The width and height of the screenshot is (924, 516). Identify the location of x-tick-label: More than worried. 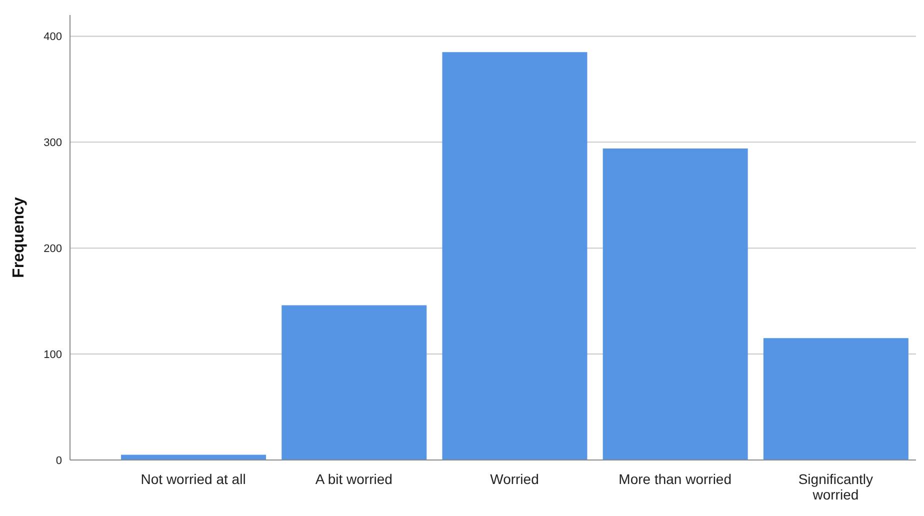
(675, 478).